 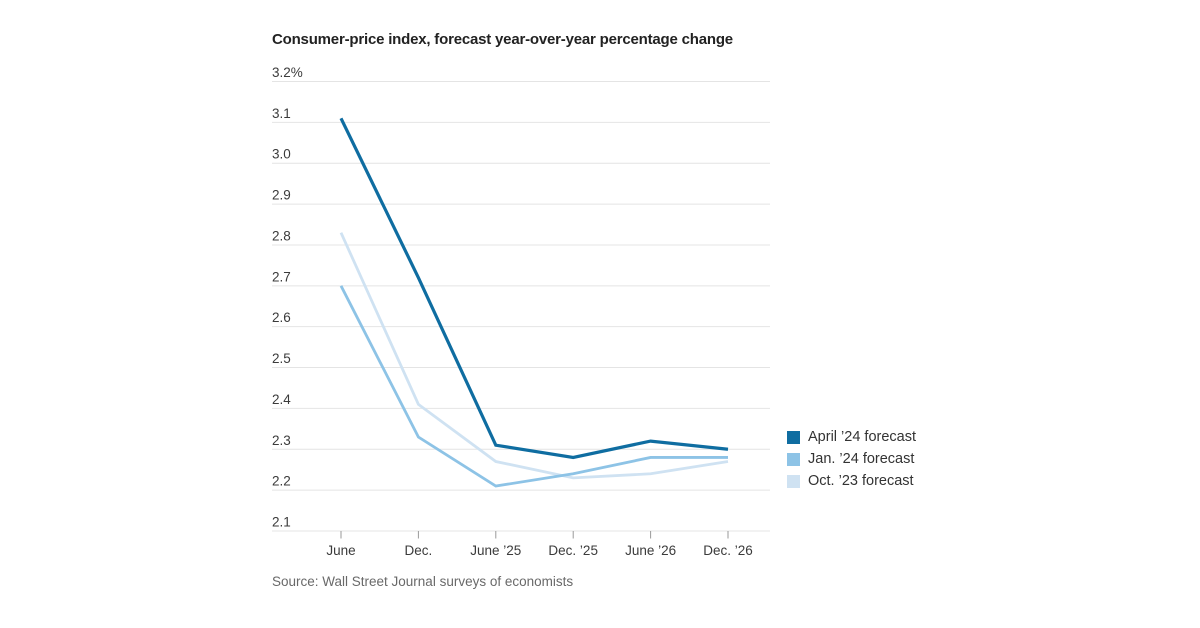 What do you see at coordinates (281, 317) in the screenshot?
I see `y-axis-label: 2.6` at bounding box center [281, 317].